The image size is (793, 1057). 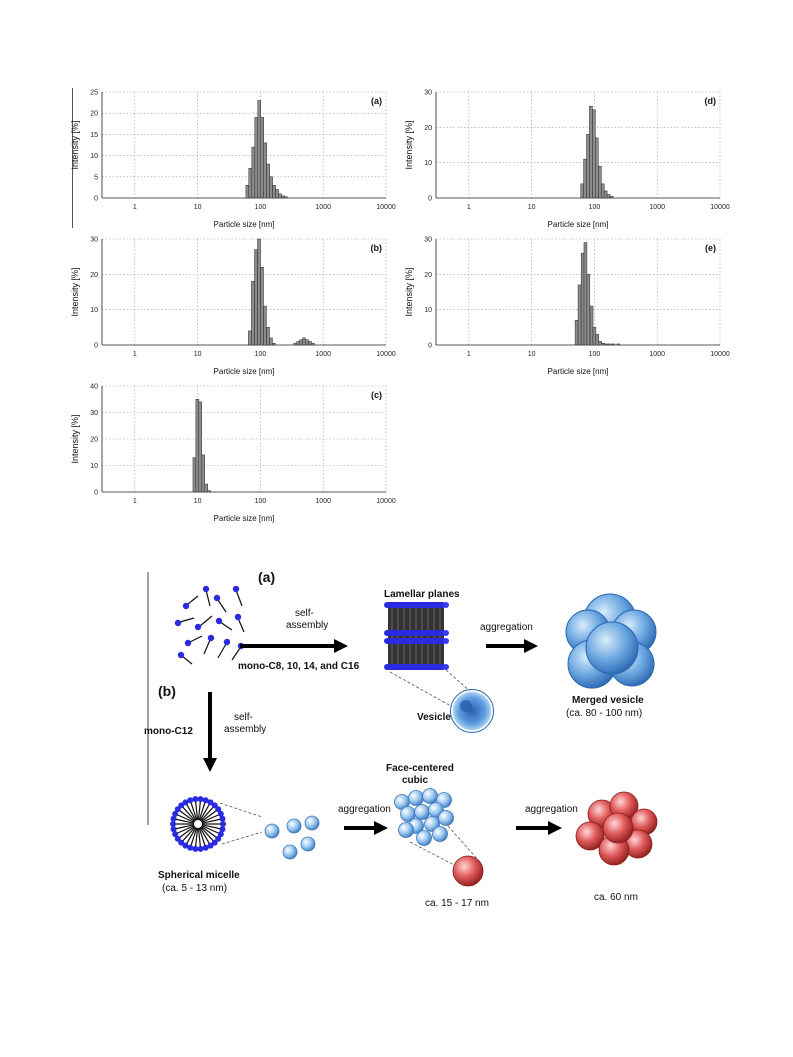 I want to click on merged-vesicle-label: Merged vesicle, so click(x=608, y=700).